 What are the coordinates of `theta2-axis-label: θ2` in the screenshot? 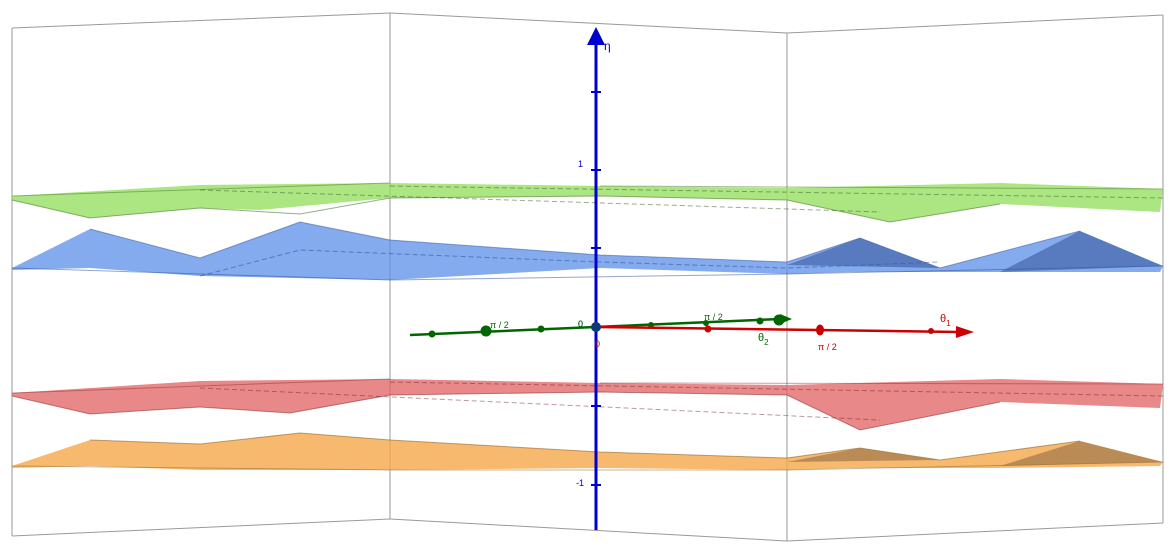 It's located at (763, 339).